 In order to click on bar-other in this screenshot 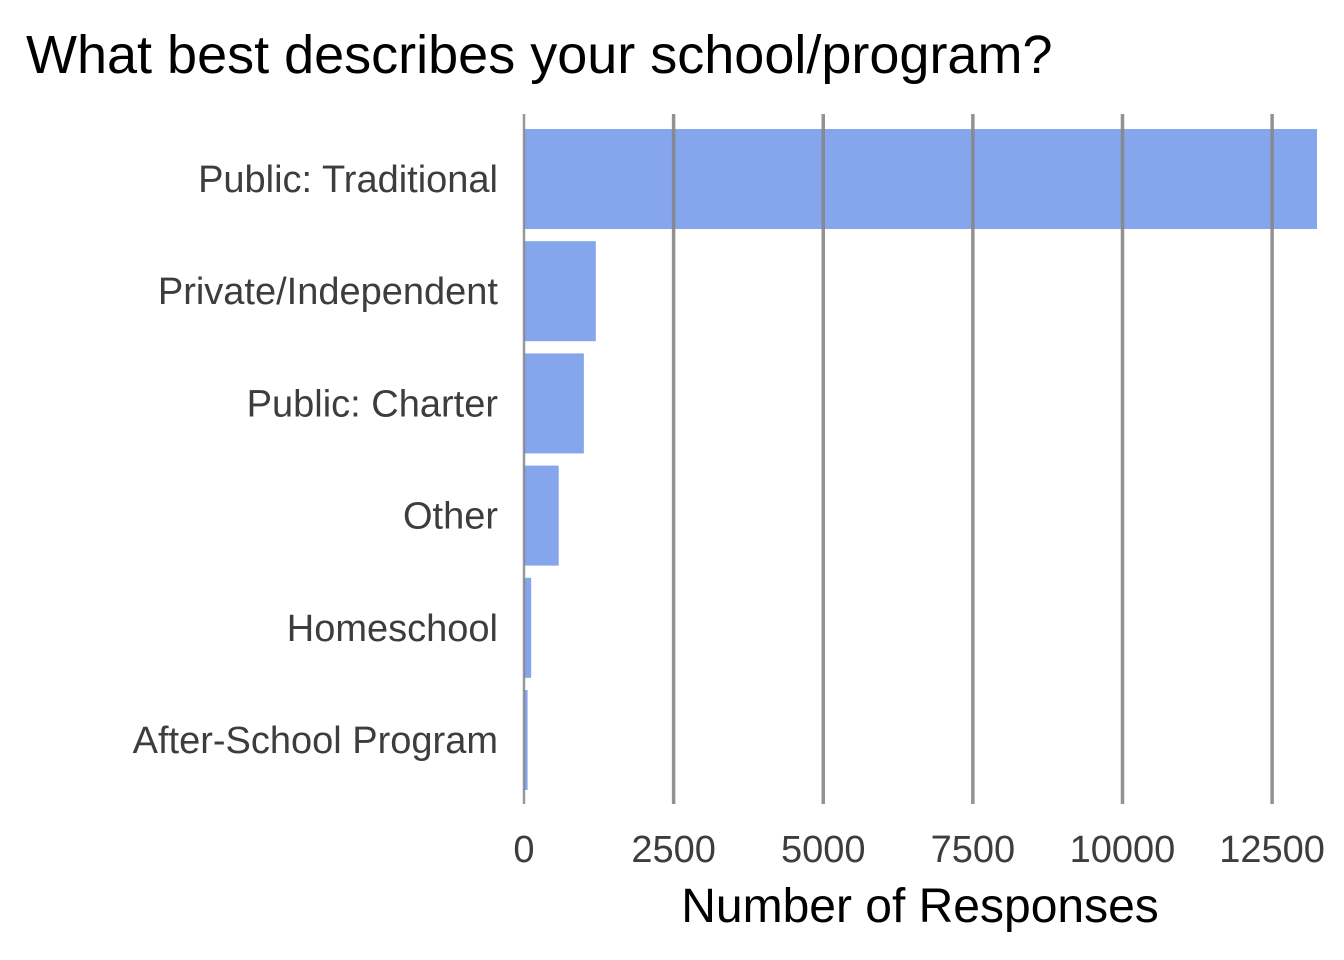, I will do `click(541, 515)`.